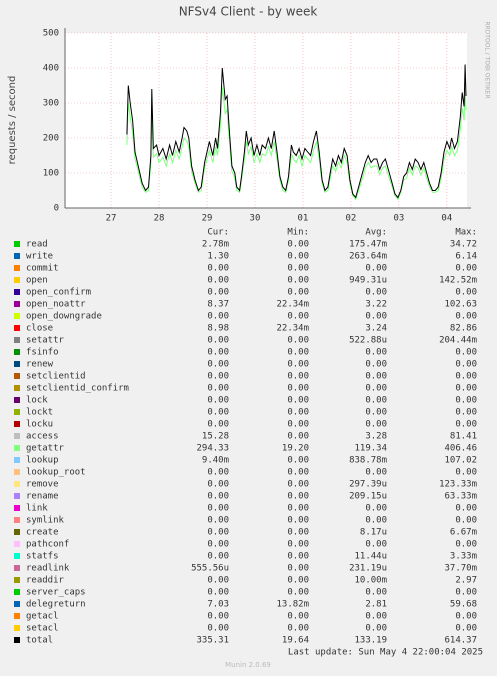 Image resolution: width=497 pixels, height=676 pixels. I want to click on legend-name: setclientid_confirm, so click(77, 389).